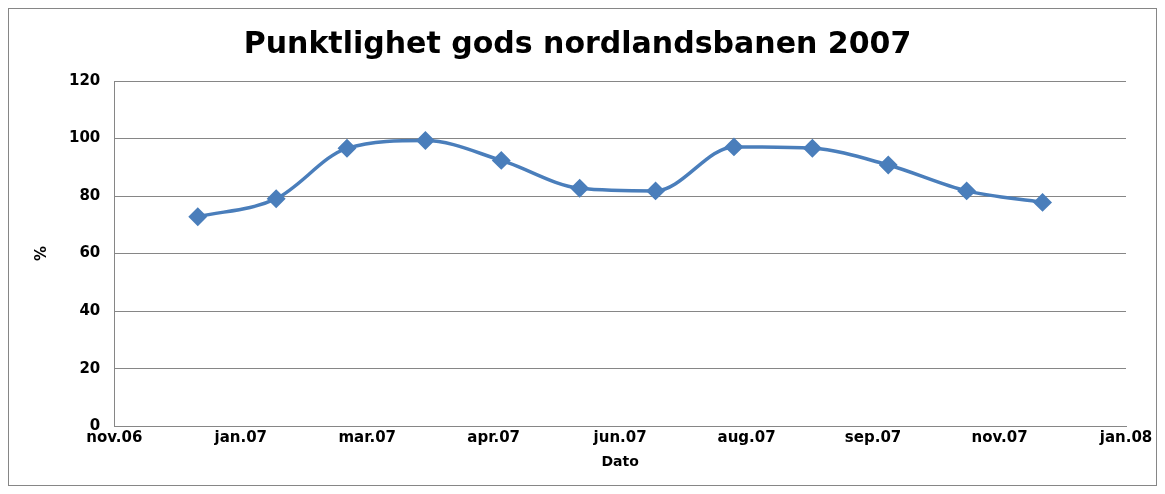 The image size is (1165, 494). I want to click on x-tick-label: nov.07, so click(999, 437).